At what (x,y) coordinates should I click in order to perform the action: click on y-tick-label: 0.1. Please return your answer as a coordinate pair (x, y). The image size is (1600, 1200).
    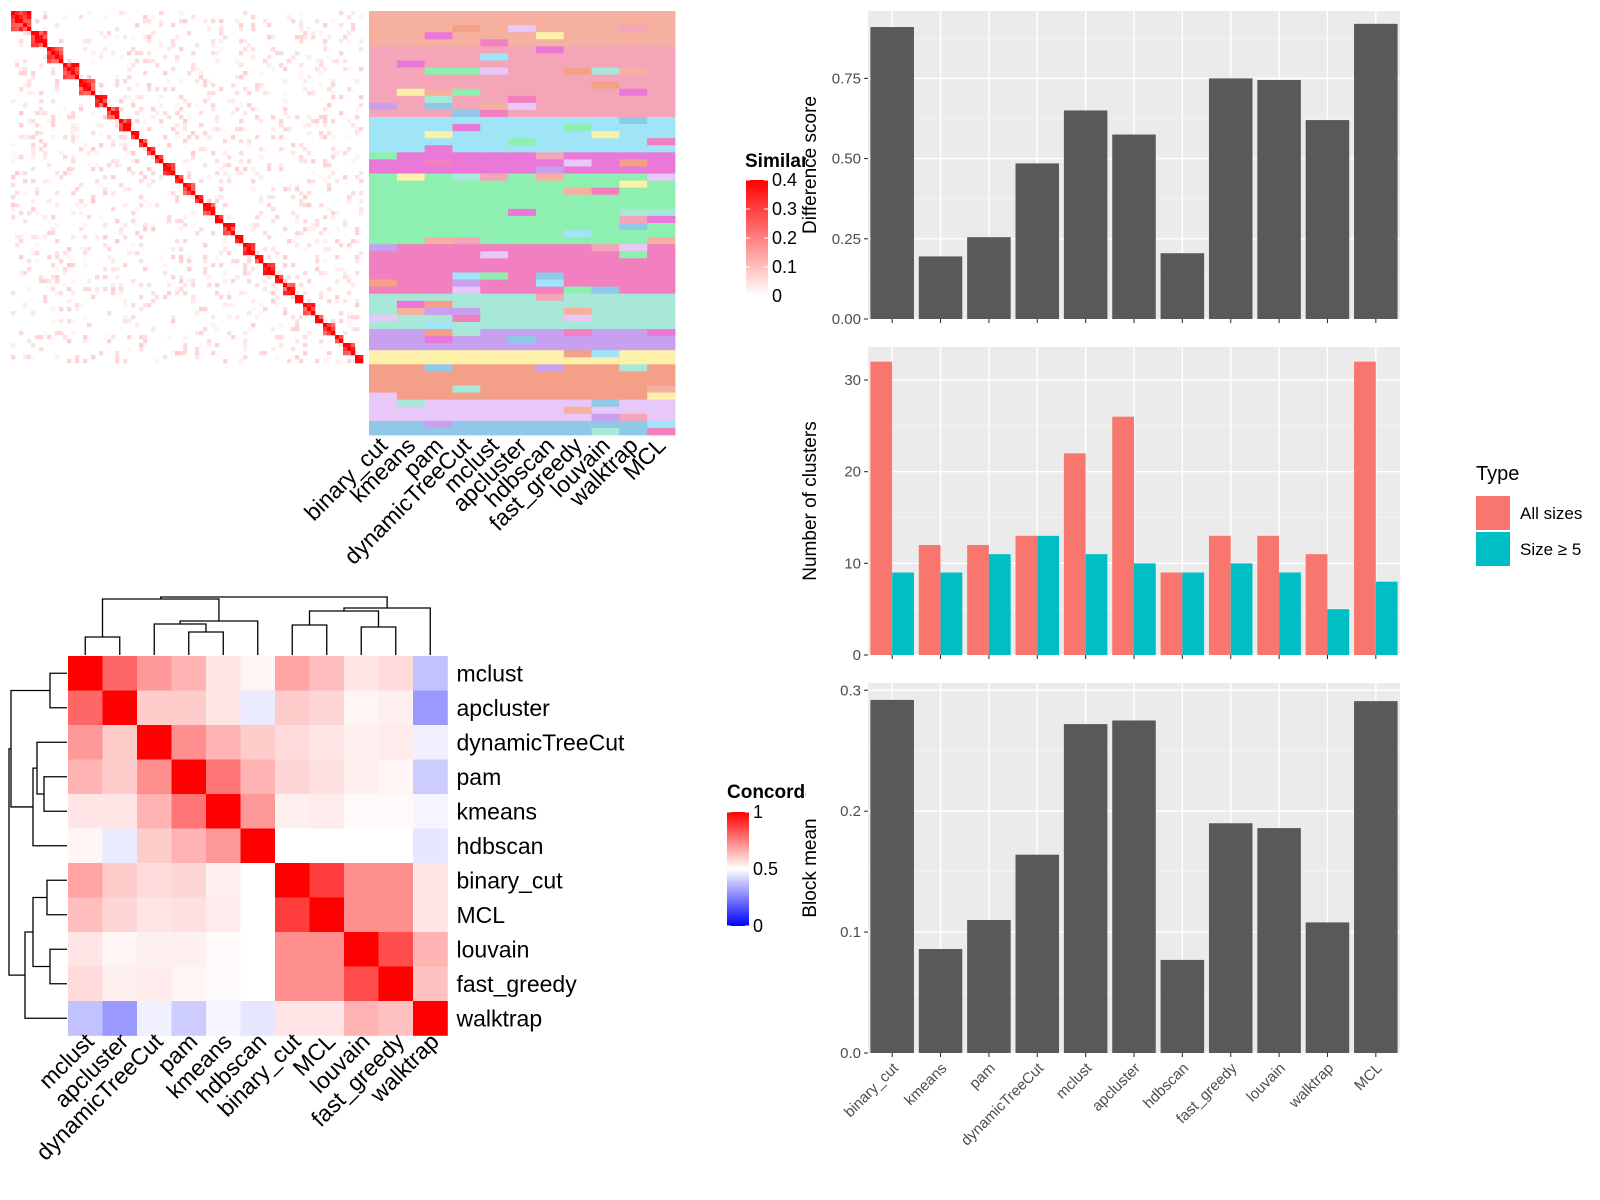
    Looking at the image, I should click on (850, 932).